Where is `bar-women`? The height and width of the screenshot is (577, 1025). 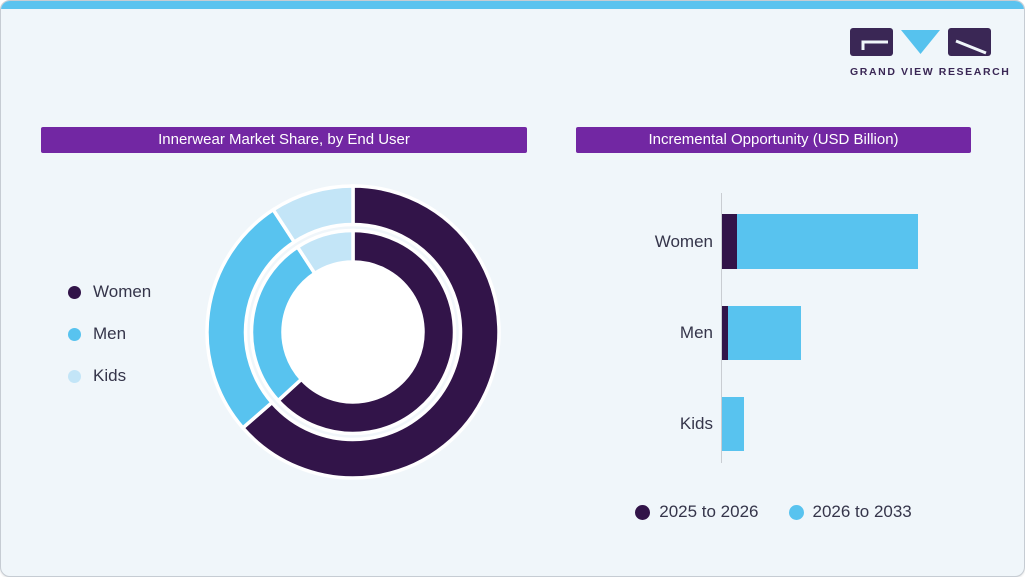
bar-women is located at coordinates (820, 241).